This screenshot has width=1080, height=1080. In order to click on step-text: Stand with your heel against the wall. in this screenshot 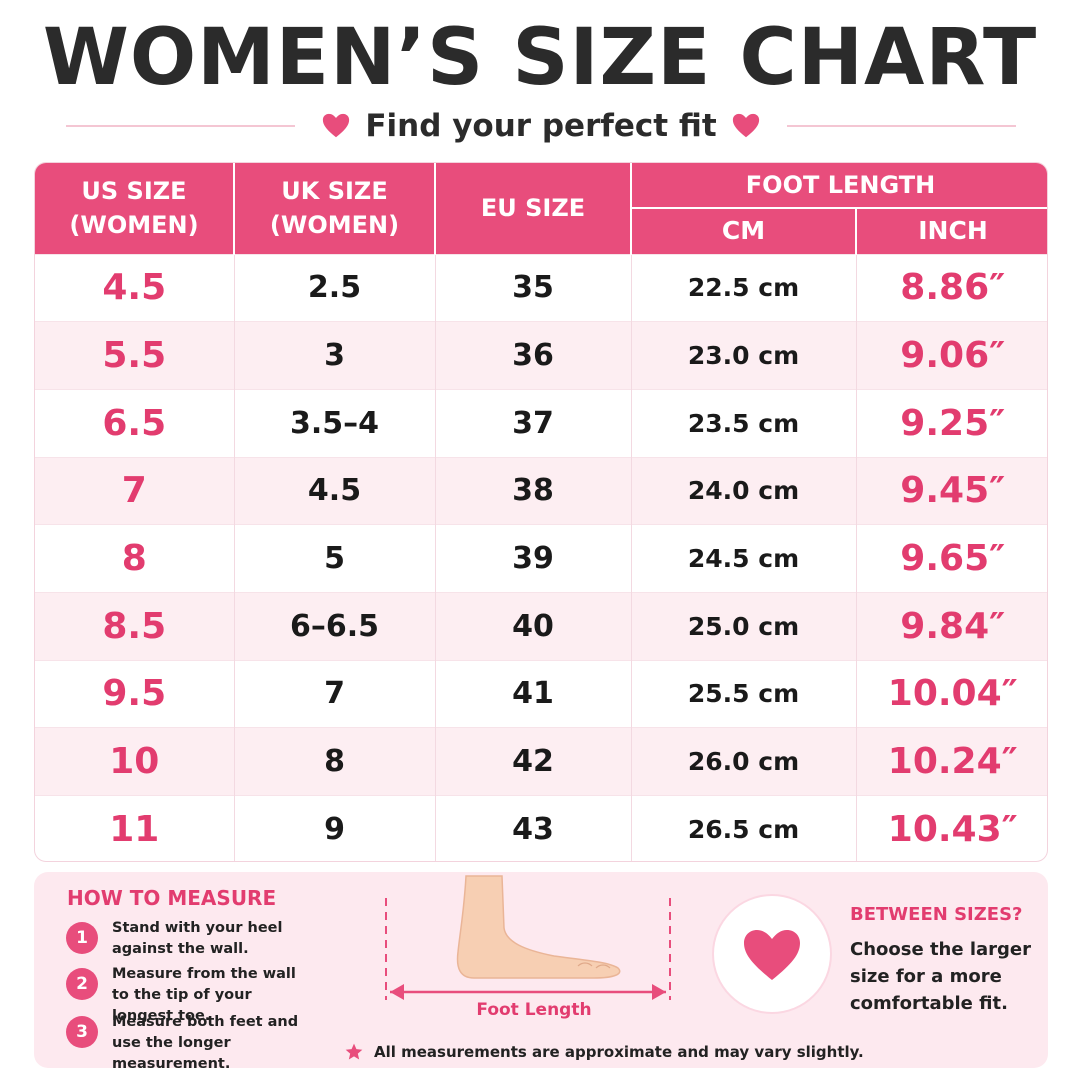, I will do `click(197, 938)`.